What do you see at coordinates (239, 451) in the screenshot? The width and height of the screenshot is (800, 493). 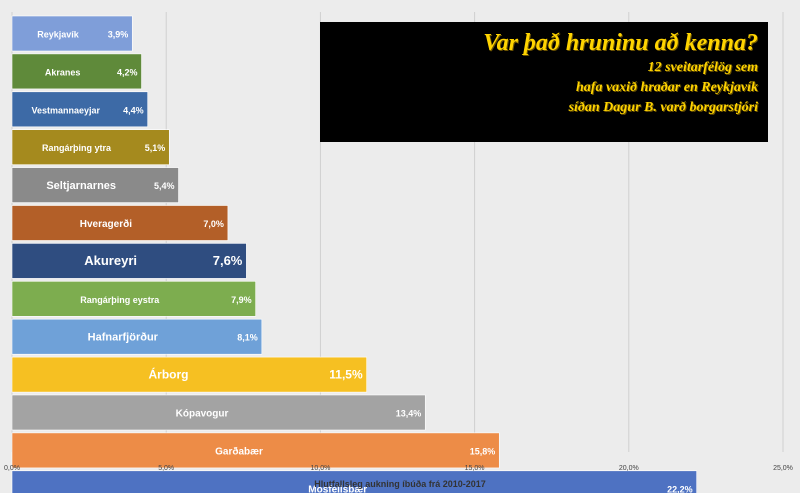 I see `category-label: Garðabær` at bounding box center [239, 451].